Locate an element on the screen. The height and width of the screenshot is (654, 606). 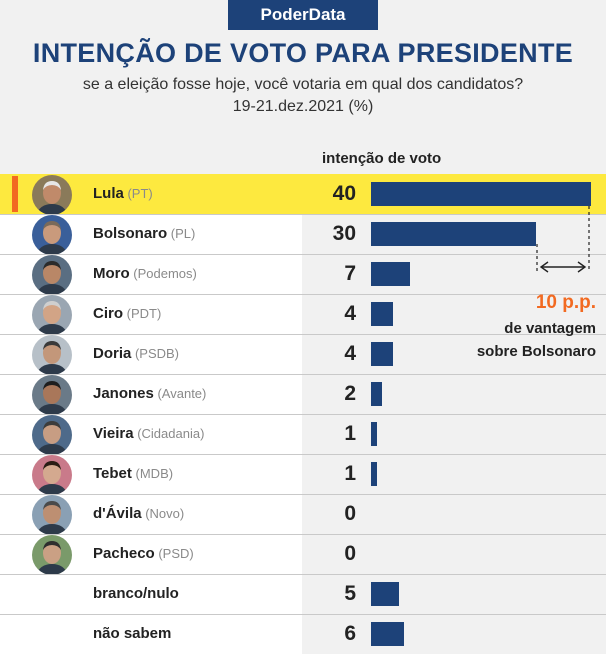
candidate-name: Doria (PSDB) is located at coordinates (136, 354).